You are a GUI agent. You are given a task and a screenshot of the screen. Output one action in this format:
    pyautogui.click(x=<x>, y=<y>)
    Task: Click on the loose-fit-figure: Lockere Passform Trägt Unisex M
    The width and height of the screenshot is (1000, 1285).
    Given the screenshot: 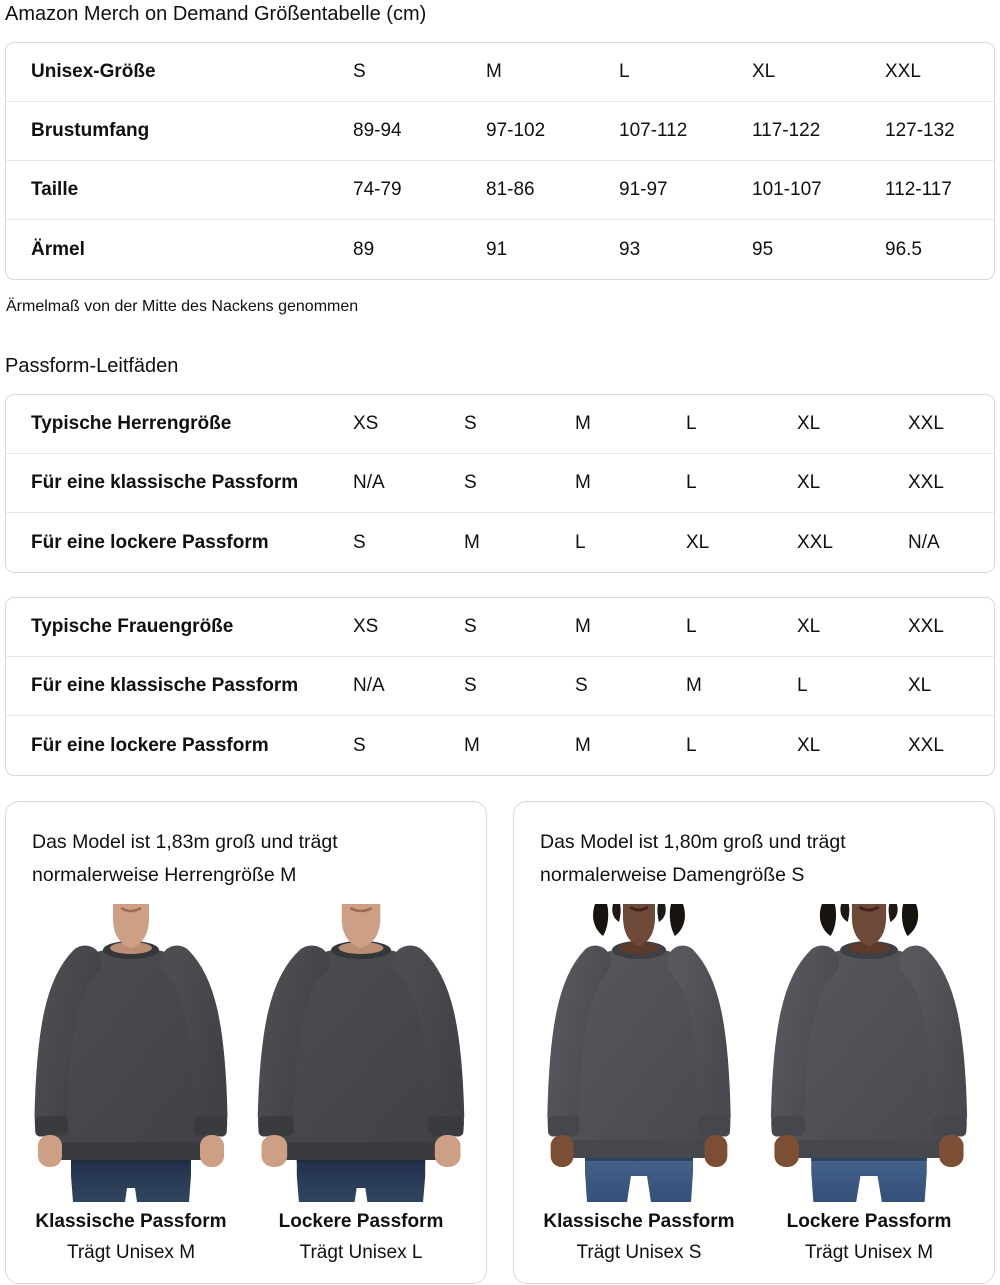 What is the action you would take?
    pyautogui.click(x=869, y=1084)
    